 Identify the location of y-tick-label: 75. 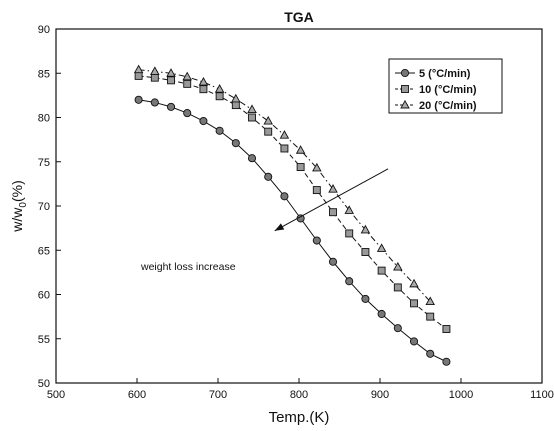
(44, 163).